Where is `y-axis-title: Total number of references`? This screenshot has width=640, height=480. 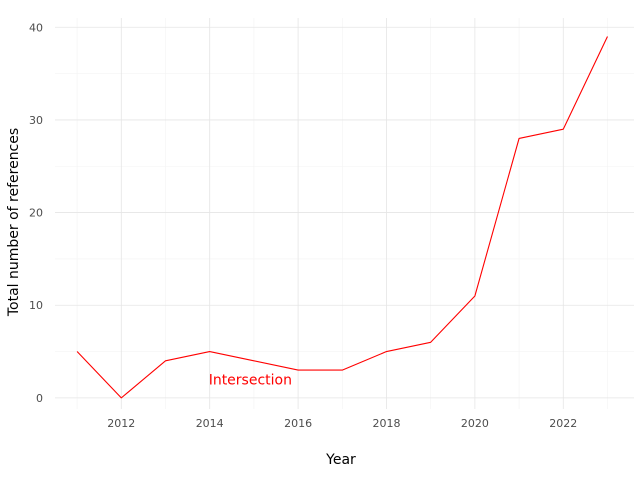
y-axis-title: Total number of references is located at coordinates (14, 222).